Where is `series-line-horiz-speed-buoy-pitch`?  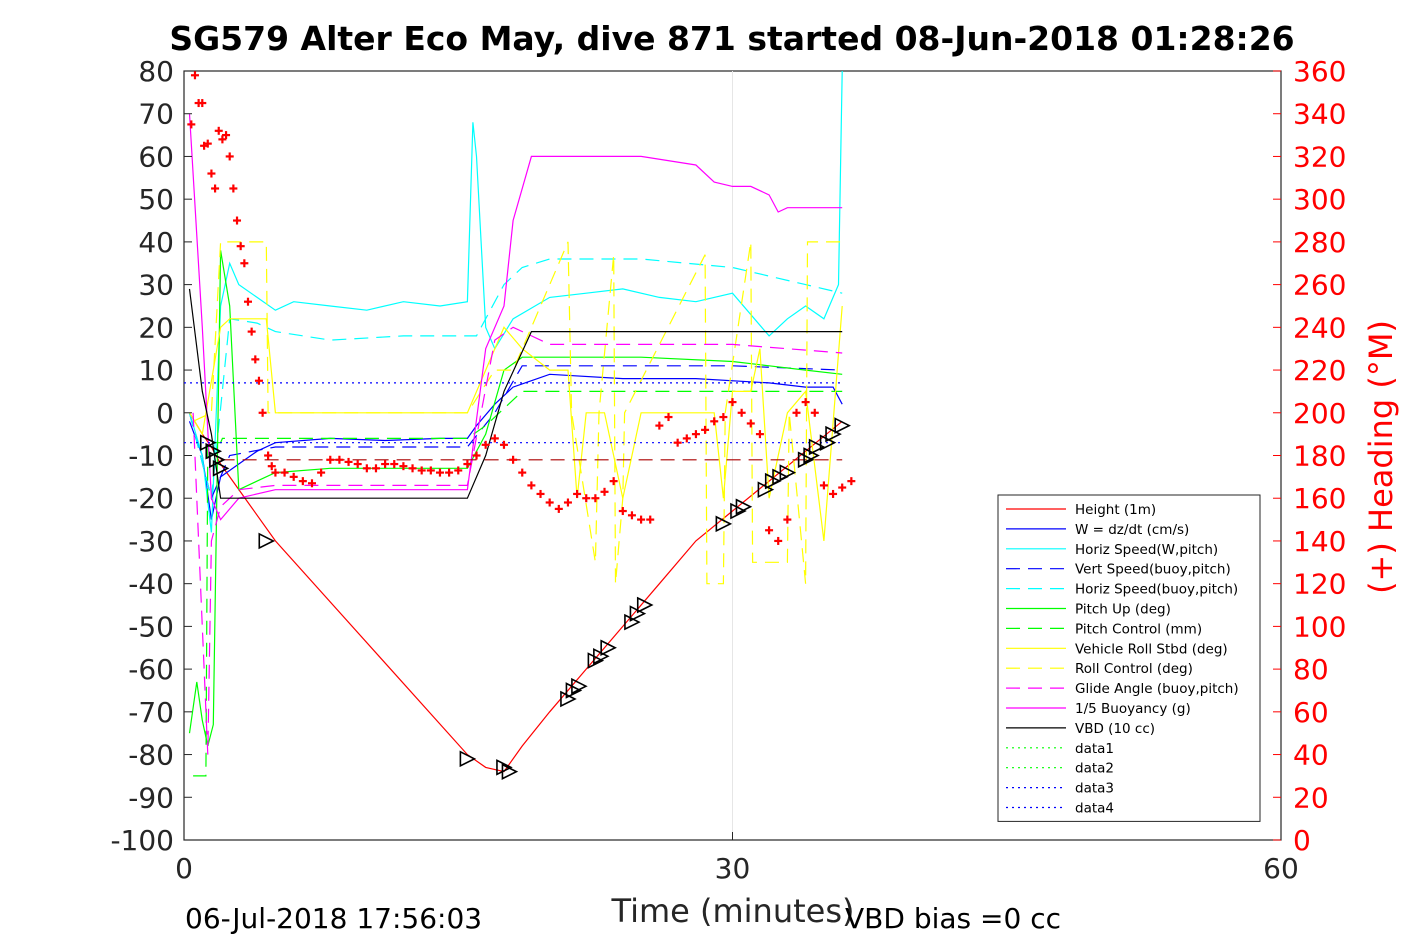 series-line-horiz-speed-buoy-pitch is located at coordinates (515, 378).